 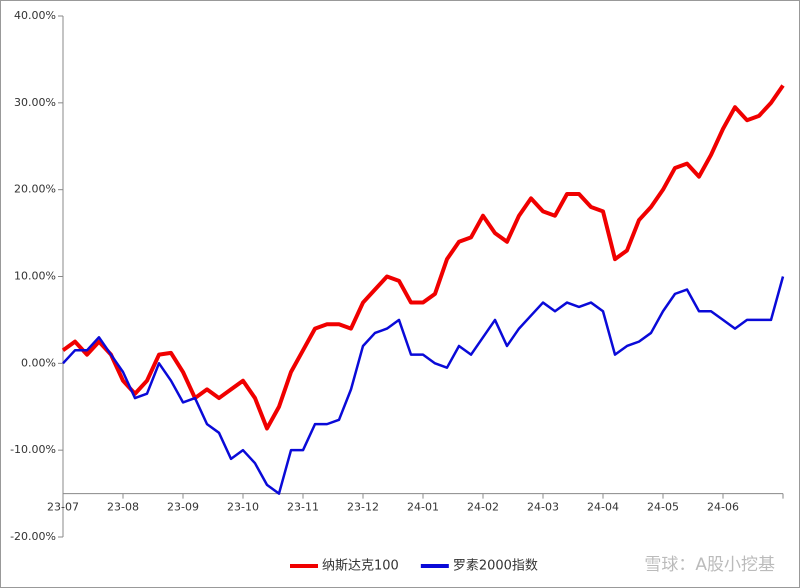 I want to click on legend-label: 纳斯达克100, so click(x=360, y=566).